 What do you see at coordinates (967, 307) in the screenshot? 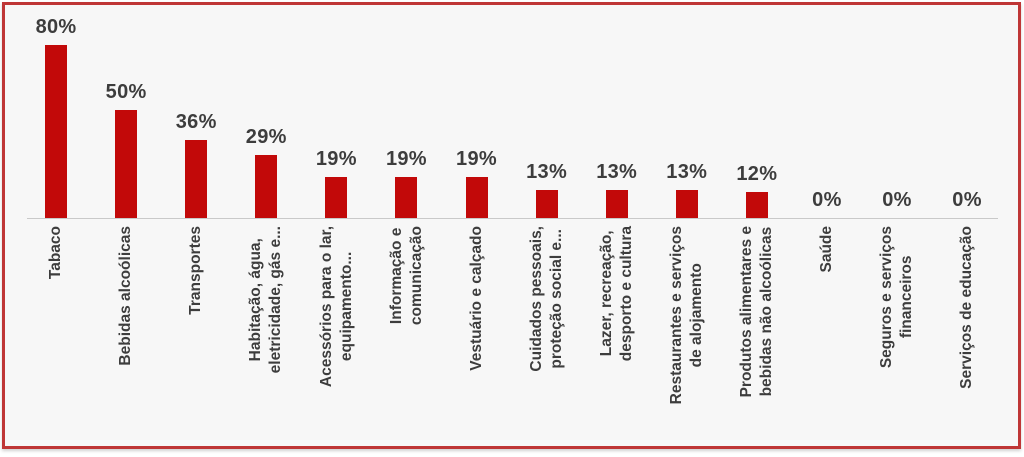
I see `x-axis-label: Serviços de educação` at bounding box center [967, 307].